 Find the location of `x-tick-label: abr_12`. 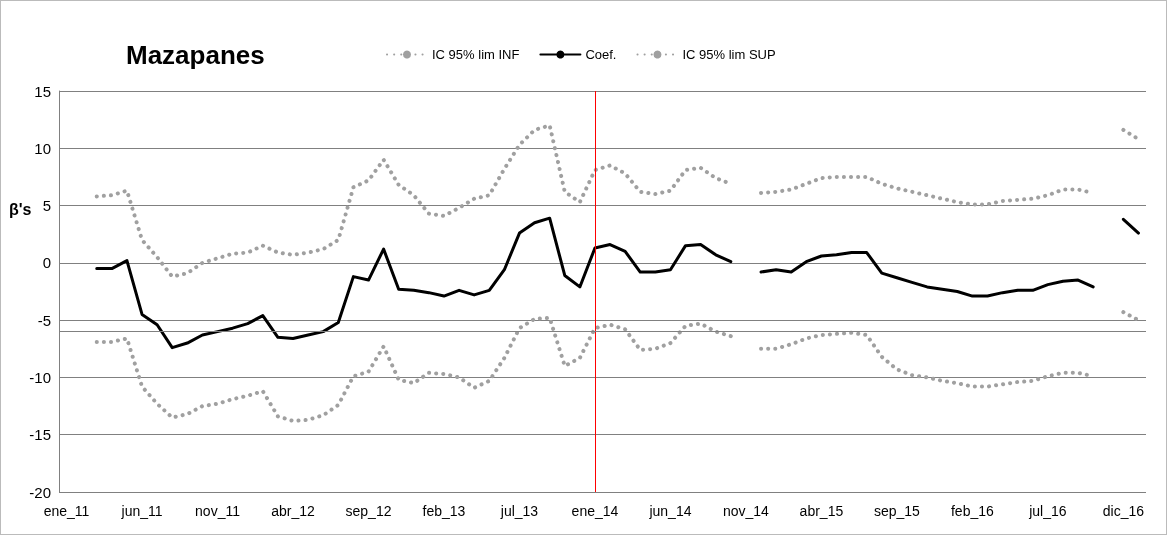

x-tick-label: abr_12 is located at coordinates (293, 511).